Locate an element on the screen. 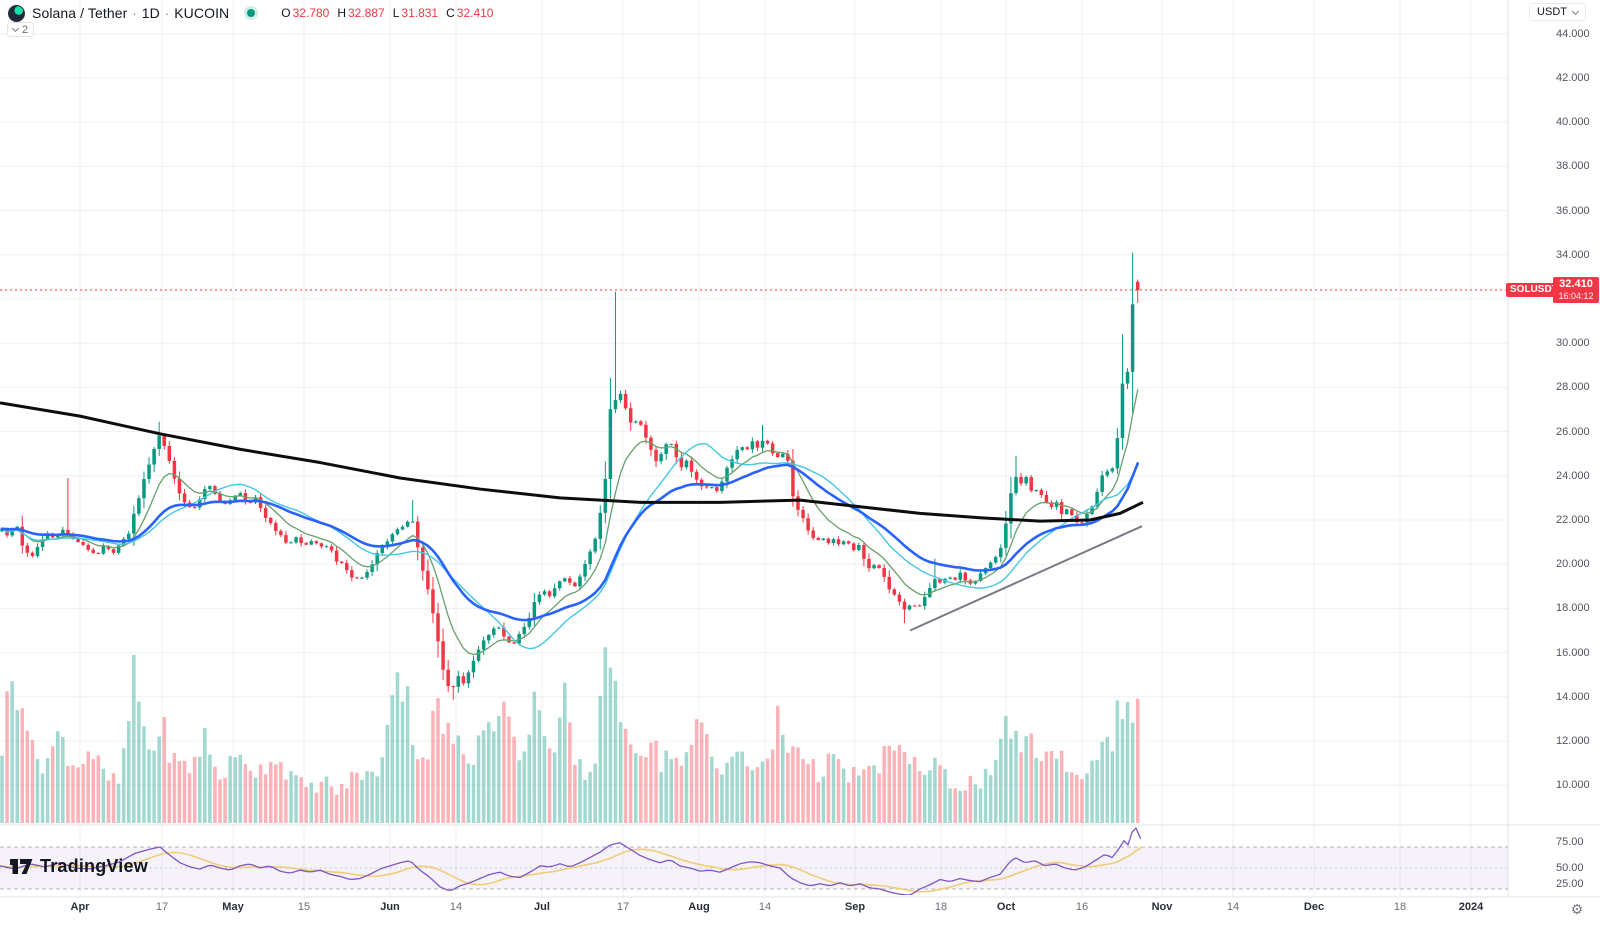 The height and width of the screenshot is (926, 1600). price-tick-label: 12.000 is located at coordinates (1573, 741).